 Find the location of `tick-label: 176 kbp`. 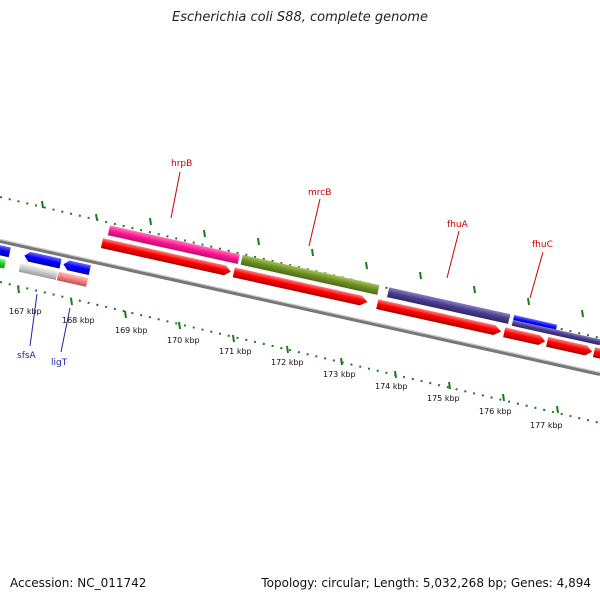

tick-label: 176 kbp is located at coordinates (495, 411).